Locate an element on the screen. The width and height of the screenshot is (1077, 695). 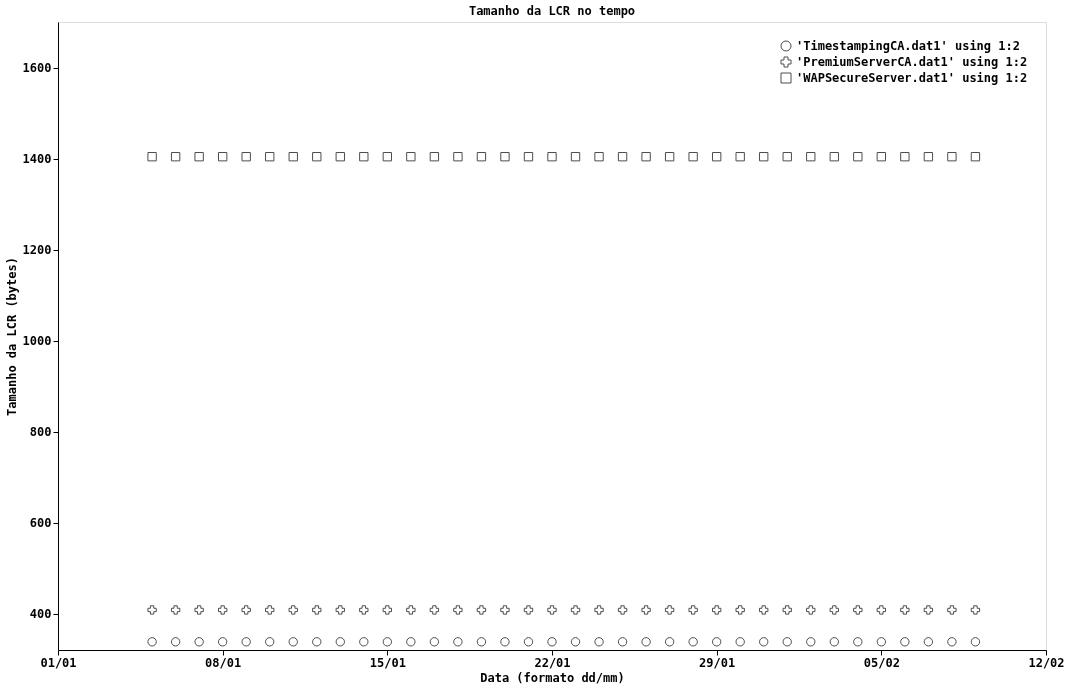
y-tick-label: 600 is located at coordinates (40, 523).